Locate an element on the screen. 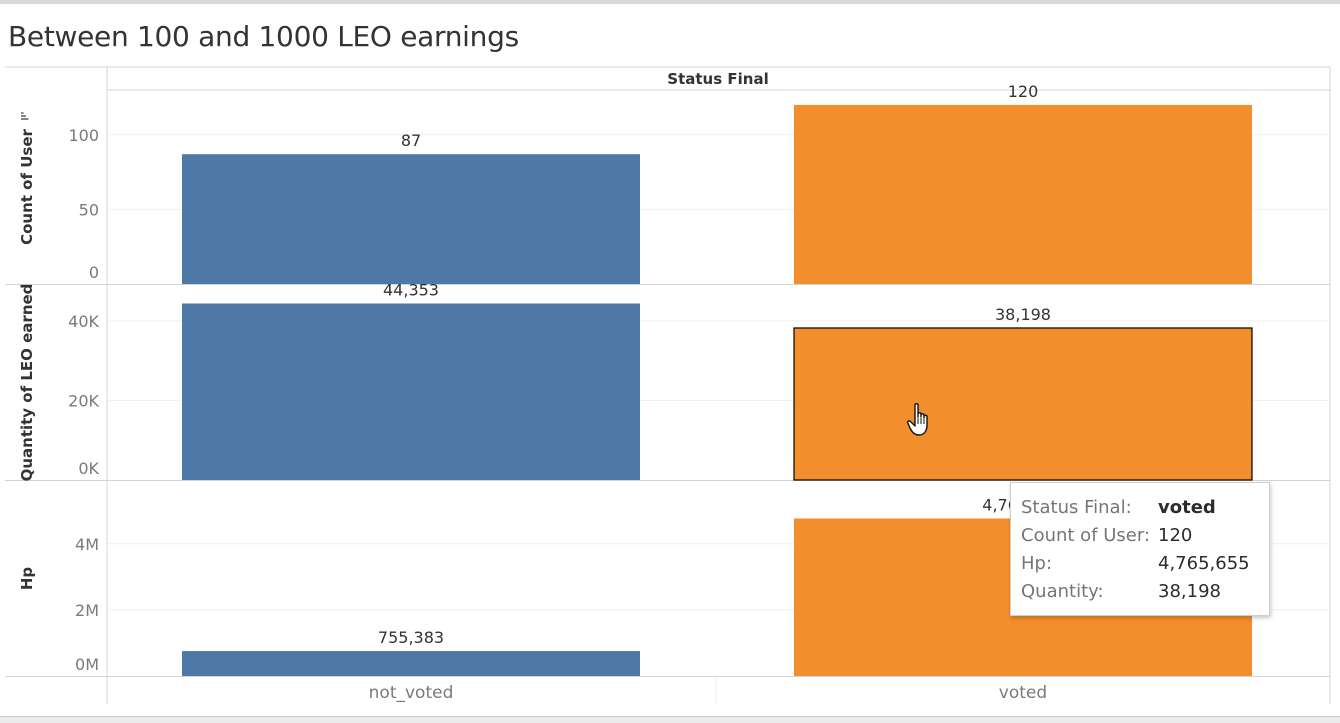  y-tick-label: 0M is located at coordinates (87, 664).